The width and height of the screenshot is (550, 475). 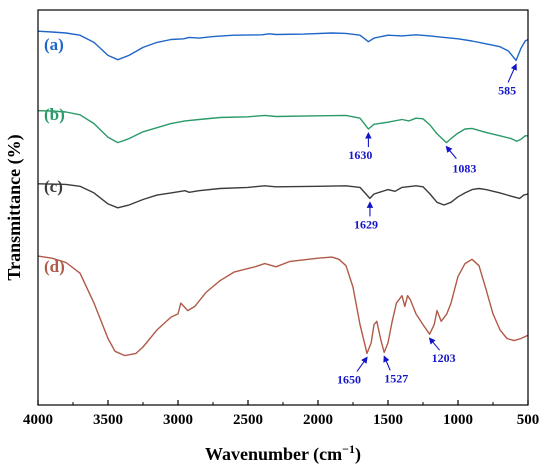 I want to click on peak-label-1083: 1083, so click(x=464, y=169).